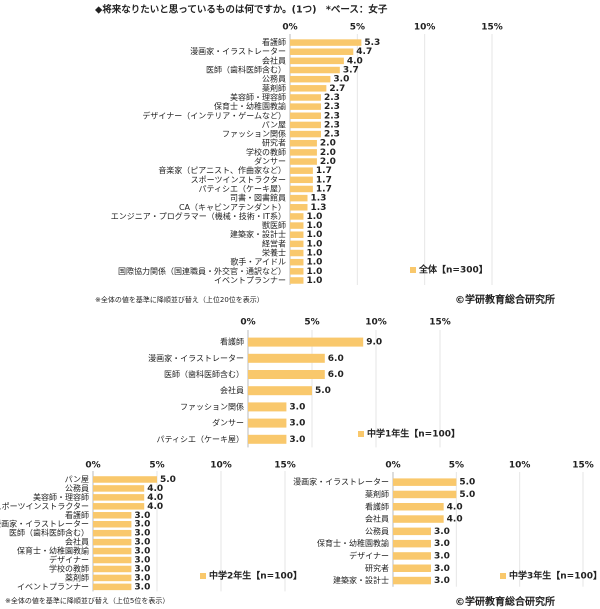 Image resolution: width=600 pixels, height=609 pixels. Describe the element at coordinates (156, 466) in the screenshot. I see `x-tick-label: 5%` at that location.